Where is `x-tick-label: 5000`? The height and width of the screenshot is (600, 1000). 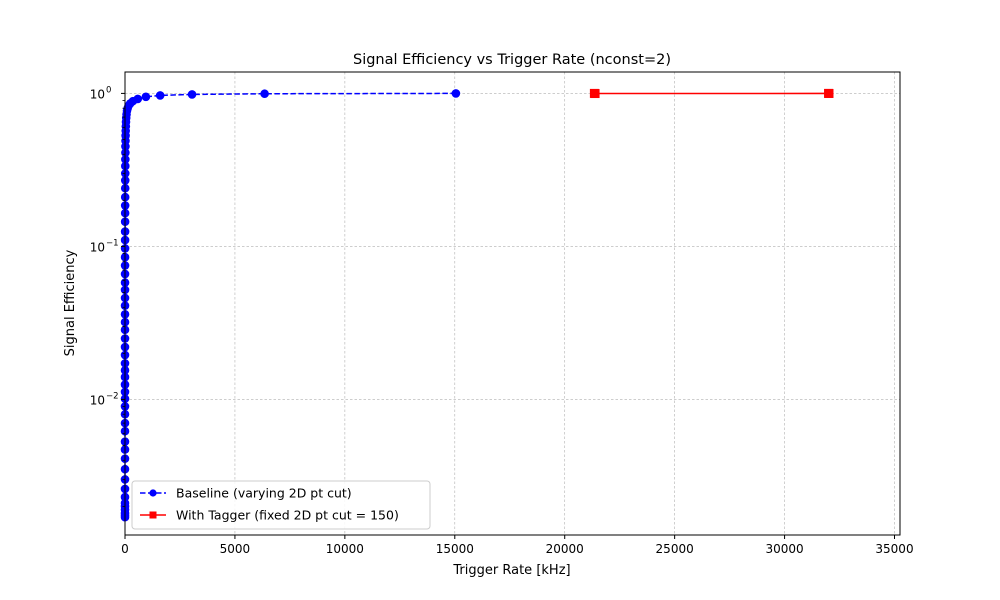
x-tick-label: 5000 is located at coordinates (235, 549).